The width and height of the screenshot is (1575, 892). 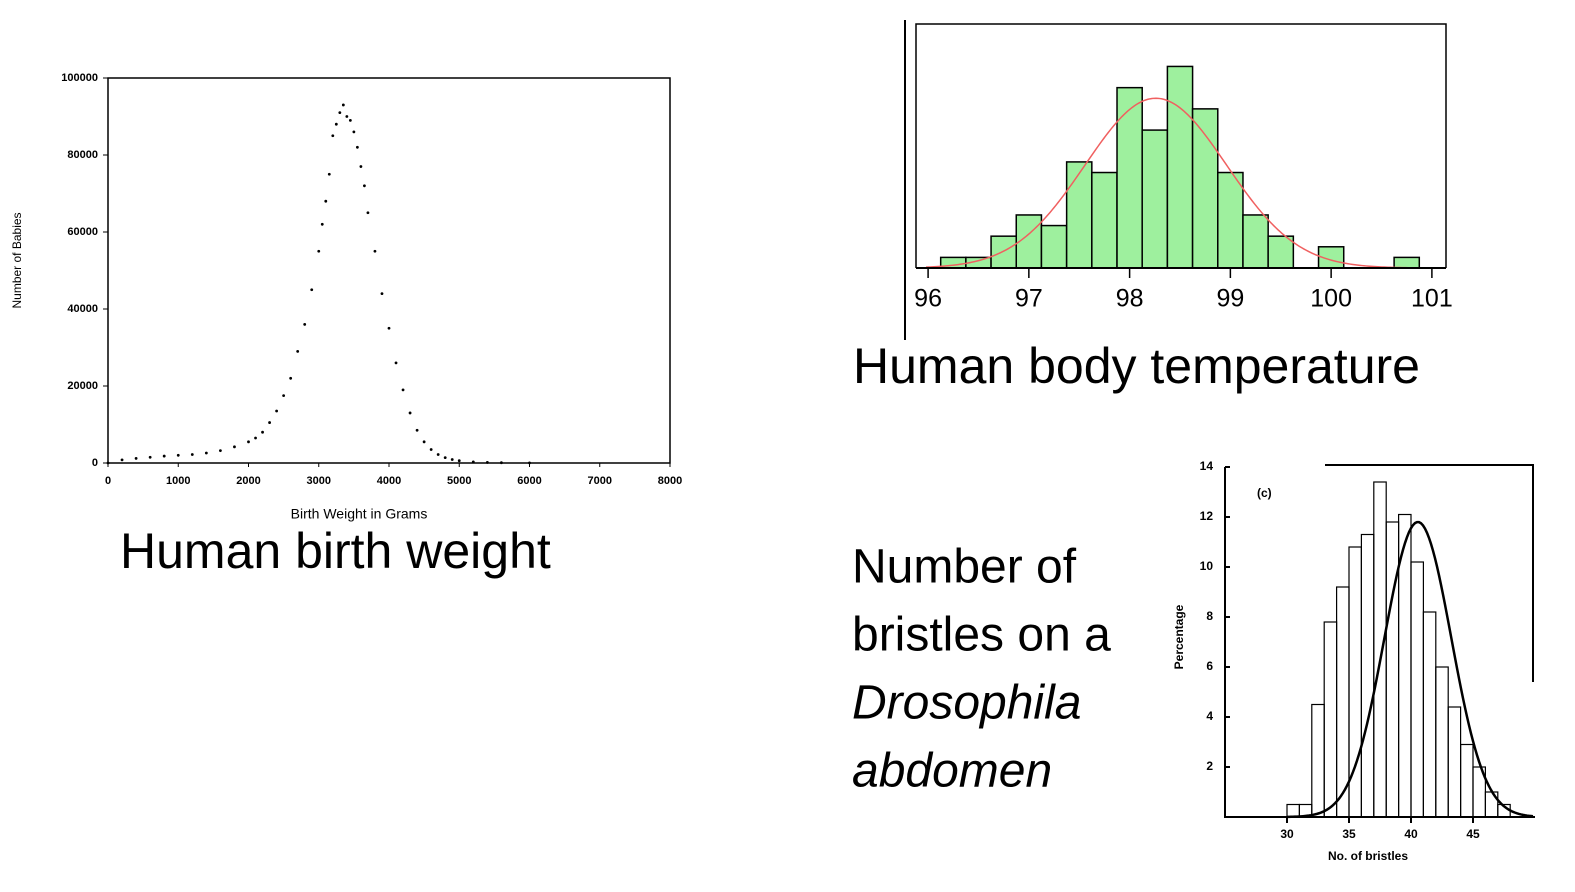 What do you see at coordinates (389, 481) in the screenshot?
I see `x-tick-label: 4000` at bounding box center [389, 481].